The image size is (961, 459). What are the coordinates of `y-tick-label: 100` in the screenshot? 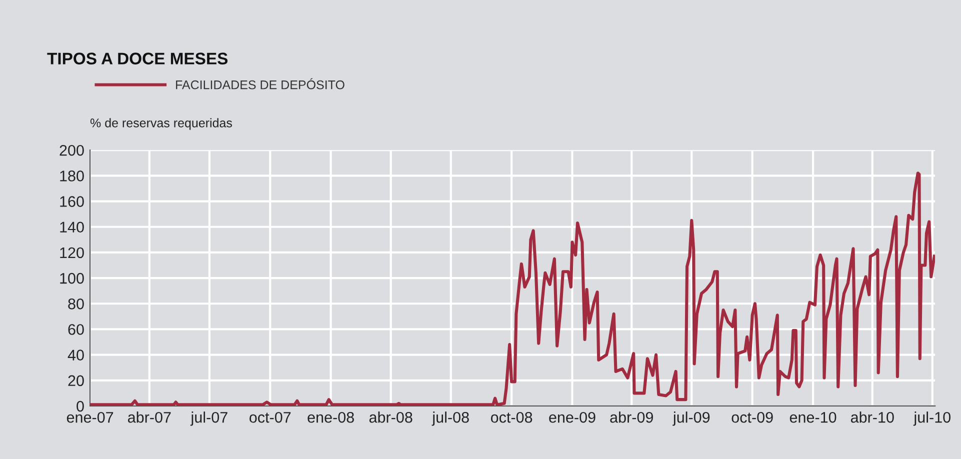 It's located at (72, 278).